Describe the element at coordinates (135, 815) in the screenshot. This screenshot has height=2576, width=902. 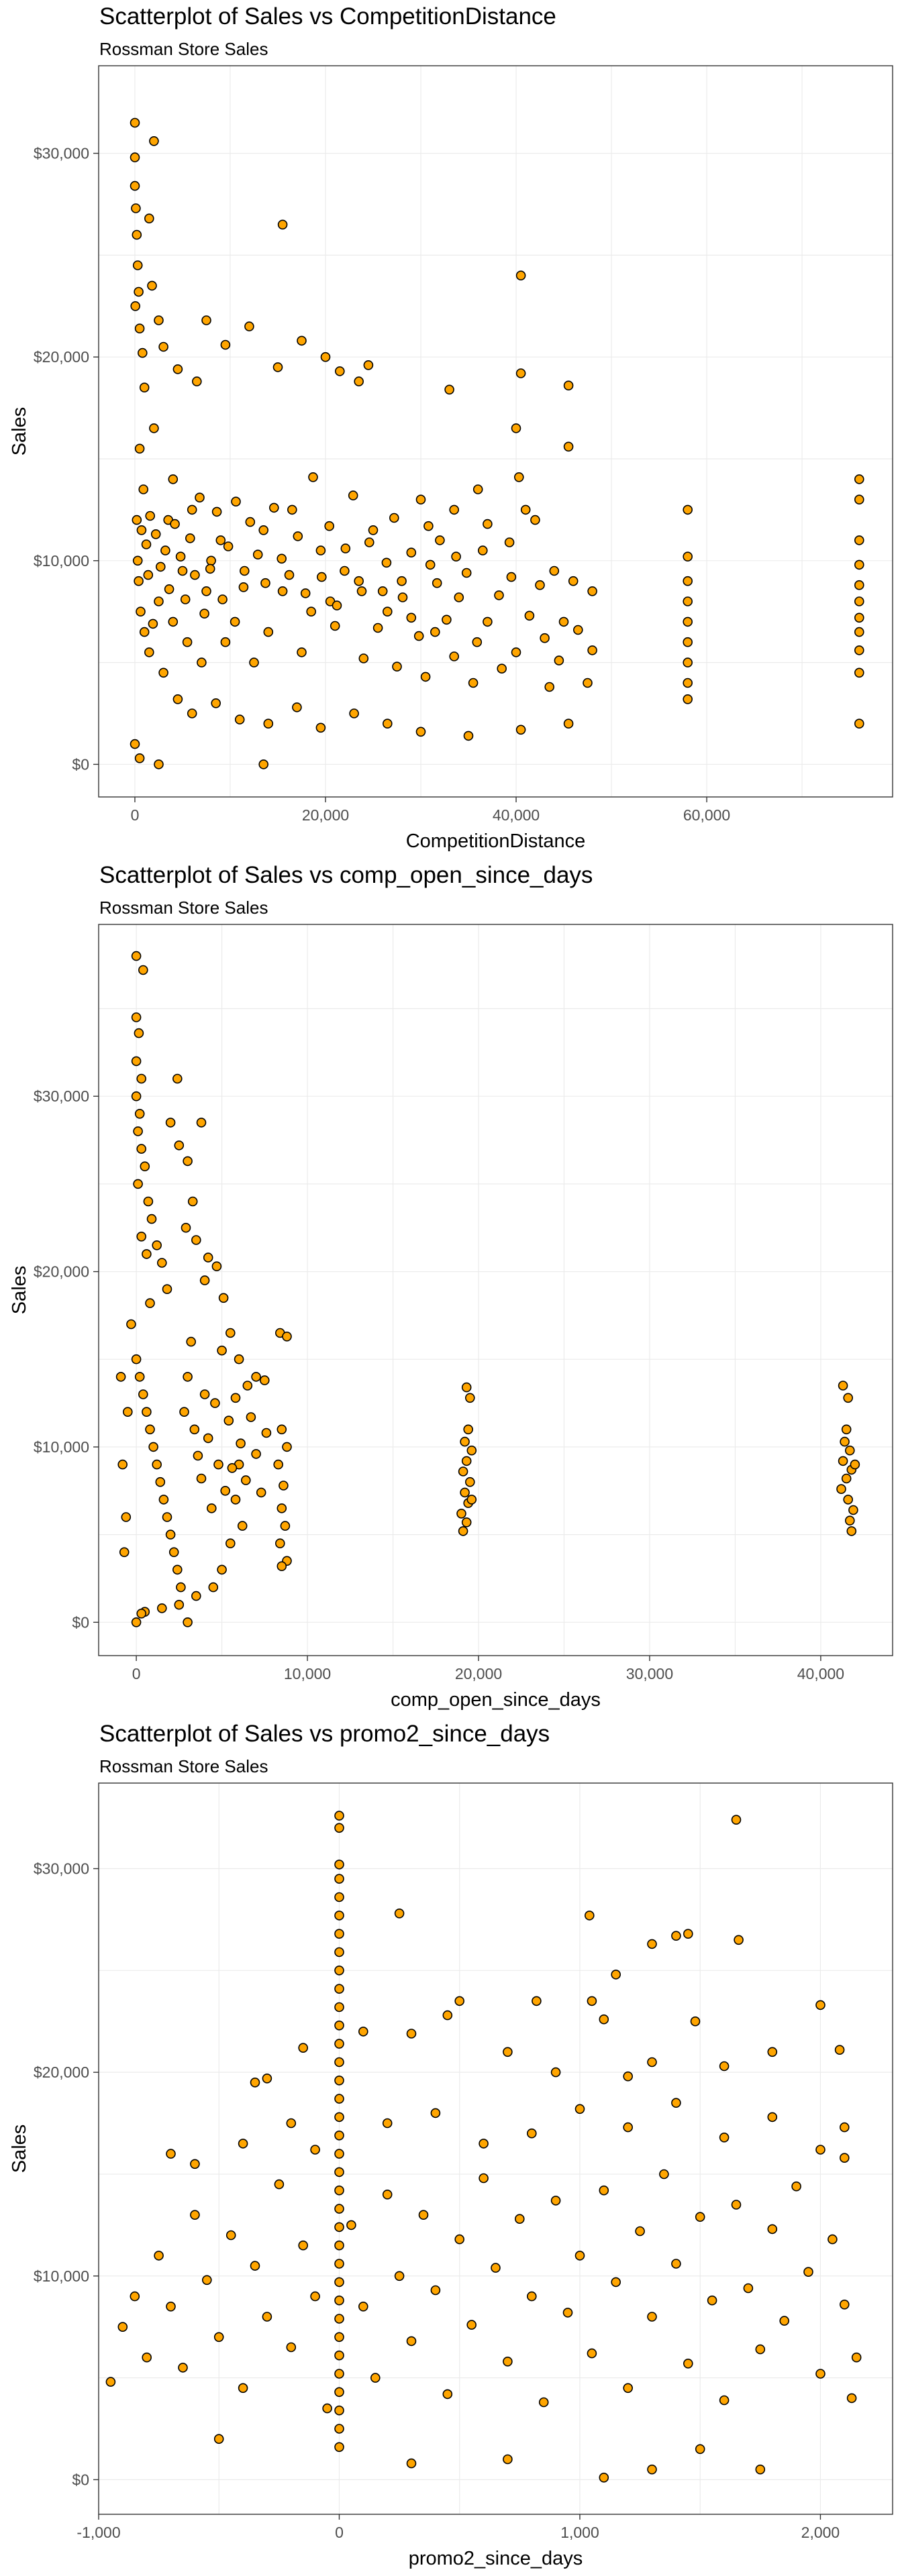
I see `x-tick-label: 0` at that location.